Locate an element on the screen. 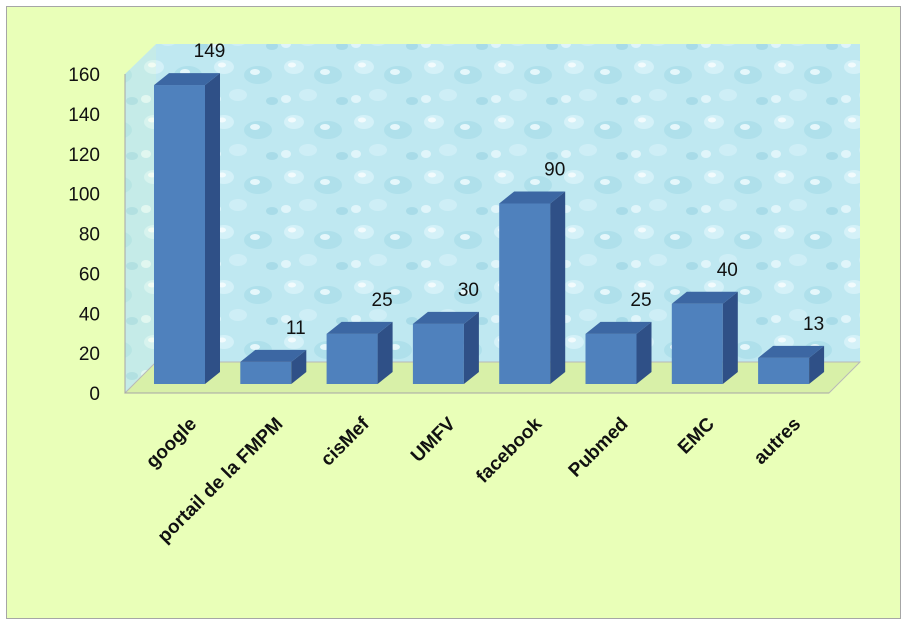 Image resolution: width=907 pixels, height=625 pixels. y-tick-label: 60 is located at coordinates (89, 274).